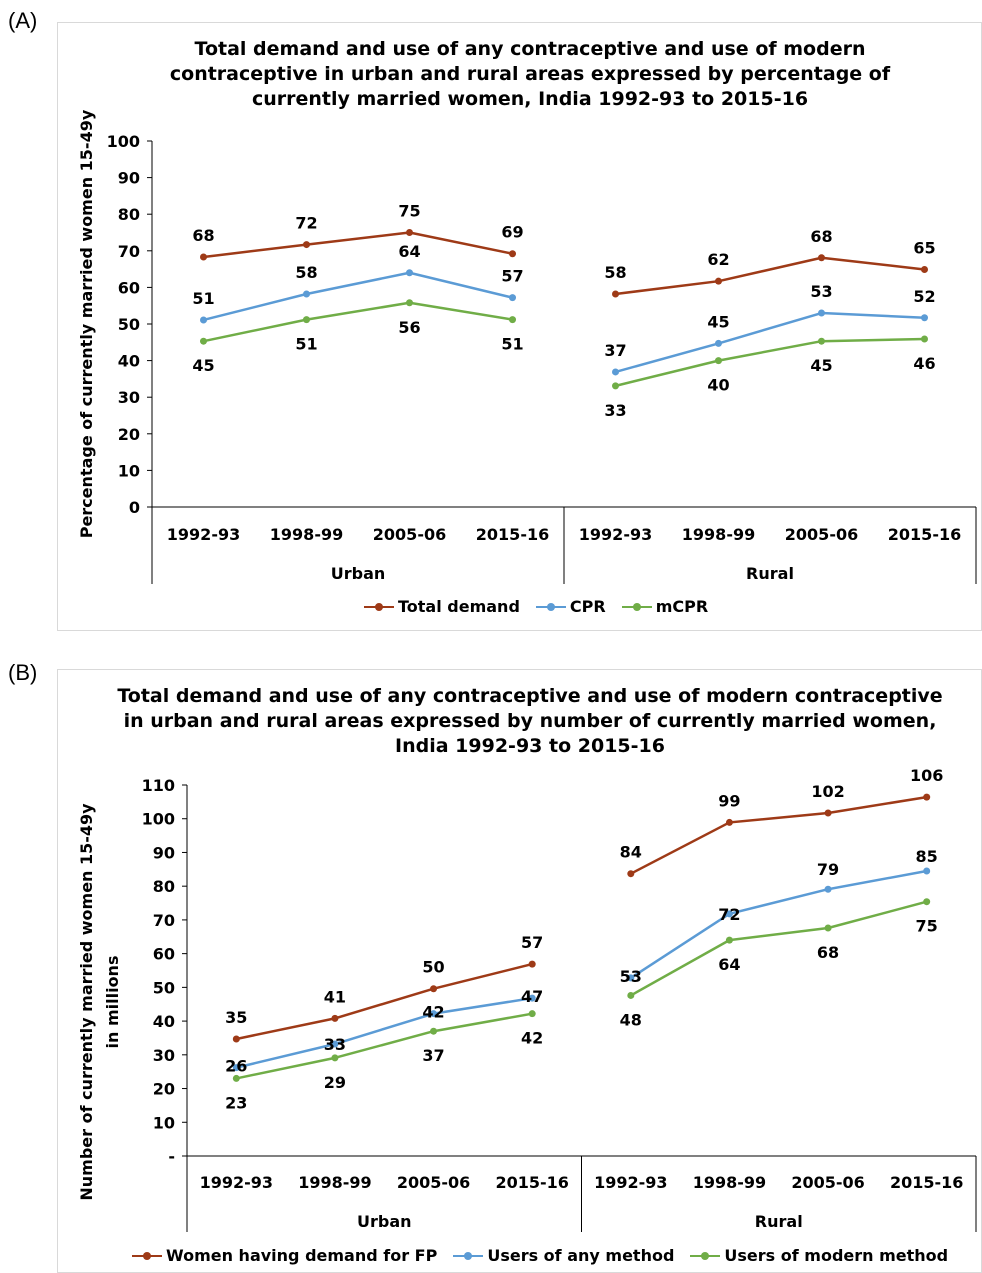 The width and height of the screenshot is (982, 1273). I want to click on y-tick-label: 0, so click(134, 507).